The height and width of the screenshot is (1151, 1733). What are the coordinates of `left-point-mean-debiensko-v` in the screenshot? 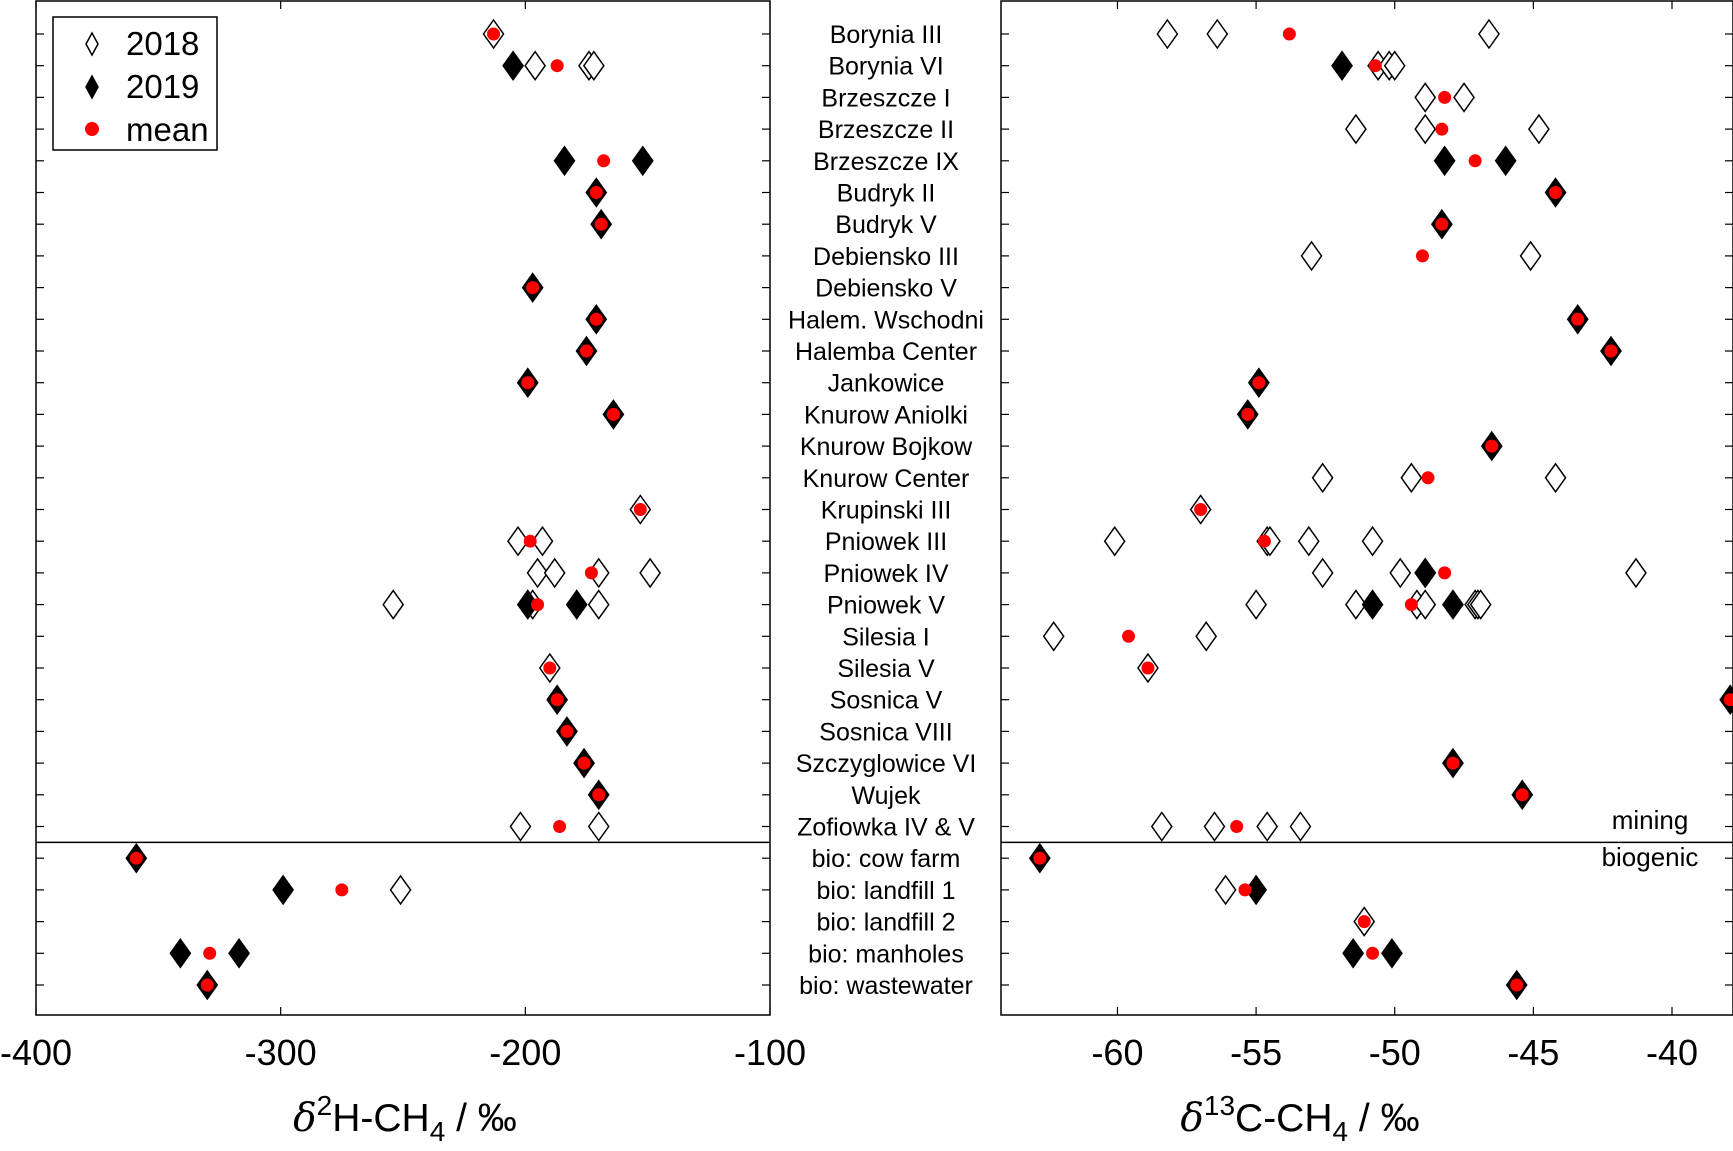 It's located at (533, 288).